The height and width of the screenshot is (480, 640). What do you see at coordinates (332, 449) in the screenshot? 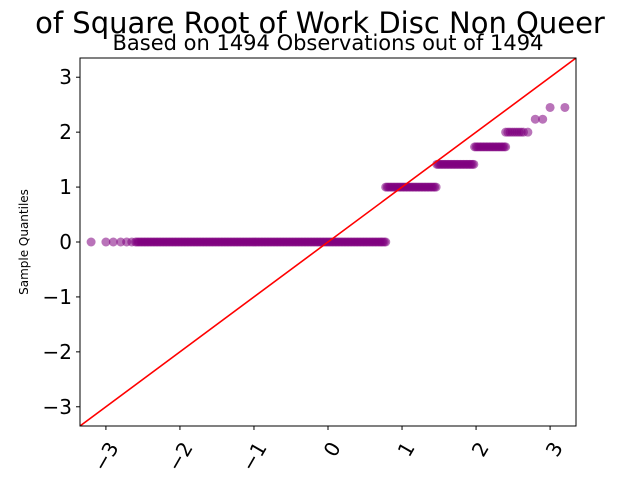
I see `x-tick-label: 0` at bounding box center [332, 449].